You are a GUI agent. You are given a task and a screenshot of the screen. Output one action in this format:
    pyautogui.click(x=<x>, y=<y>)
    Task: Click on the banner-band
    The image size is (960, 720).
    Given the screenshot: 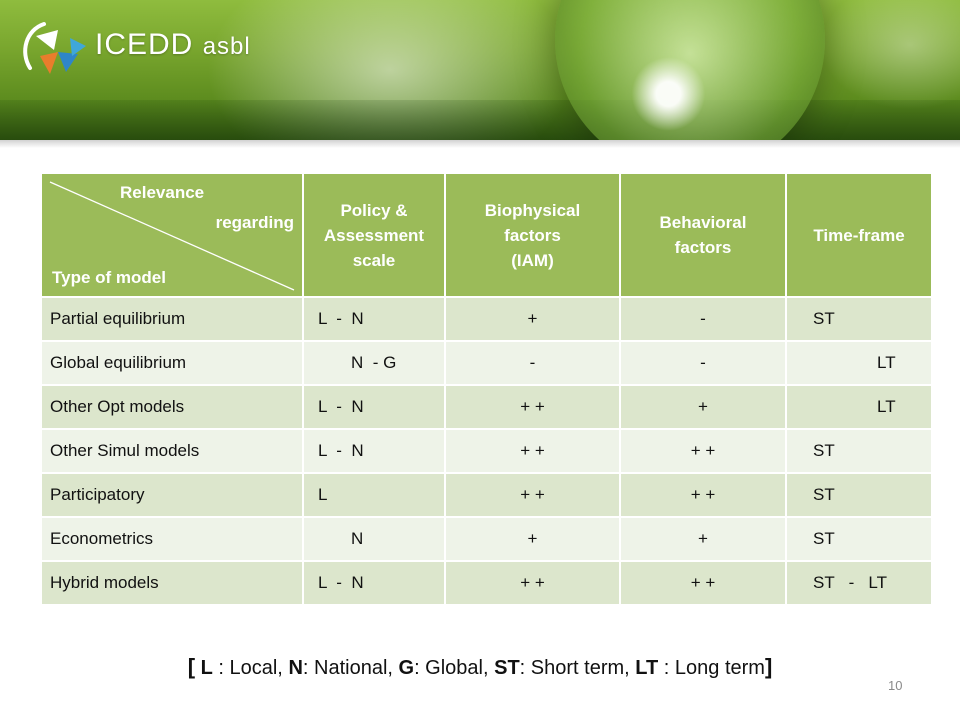 What is the action you would take?
    pyautogui.click(x=480, y=120)
    